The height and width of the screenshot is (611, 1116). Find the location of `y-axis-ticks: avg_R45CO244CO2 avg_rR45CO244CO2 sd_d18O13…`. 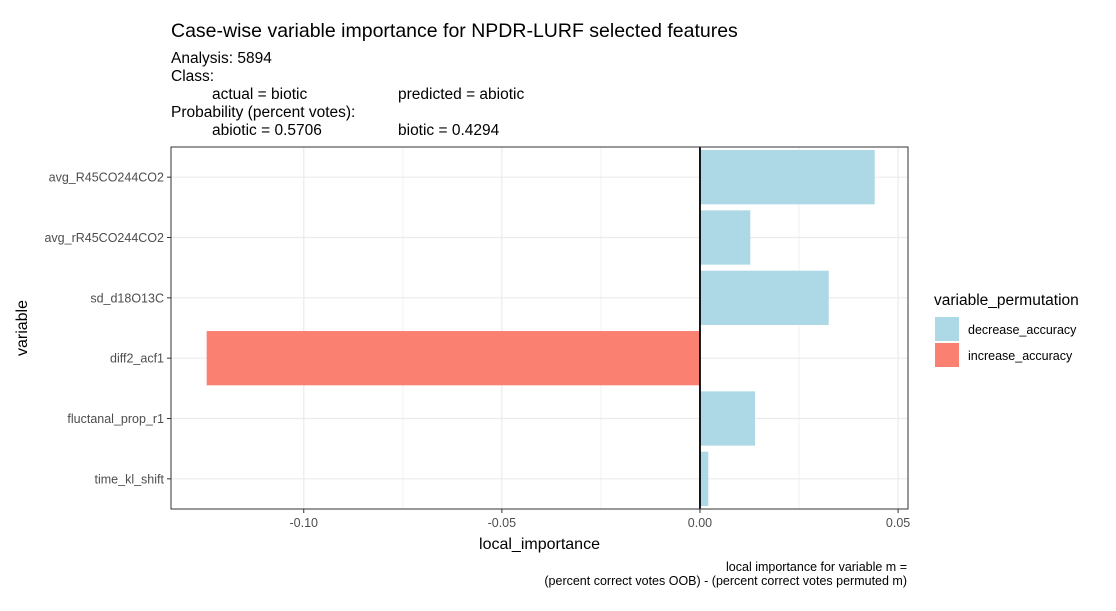

y-axis-ticks: avg_R45CO244CO2 avg_rR45CO244CO2 sd_d18O13… is located at coordinates (107, 328).